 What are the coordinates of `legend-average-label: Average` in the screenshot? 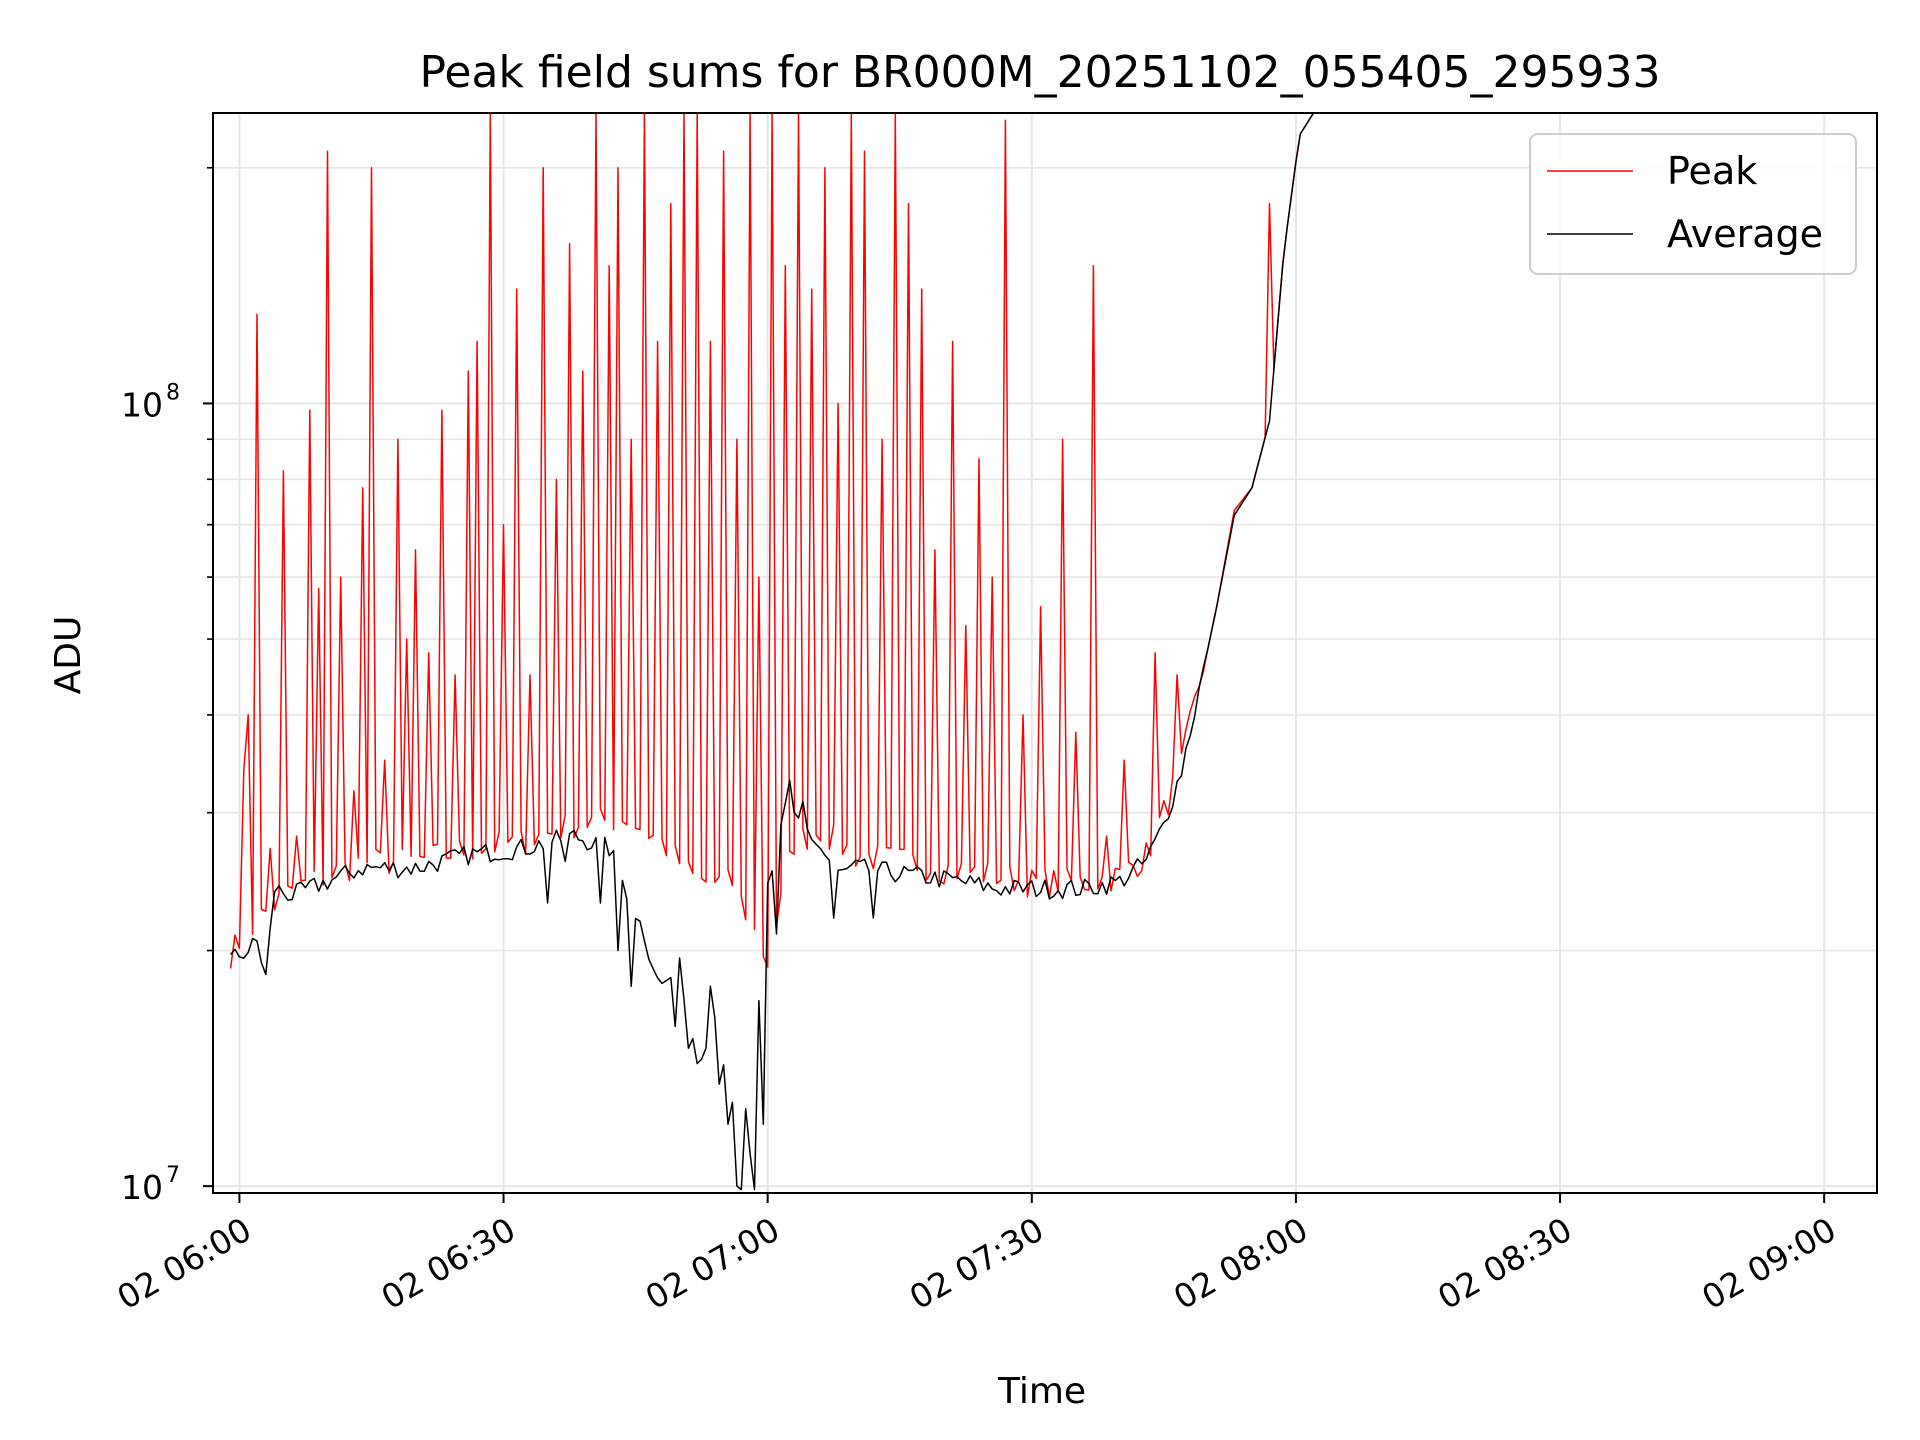 It's located at (1745, 234).